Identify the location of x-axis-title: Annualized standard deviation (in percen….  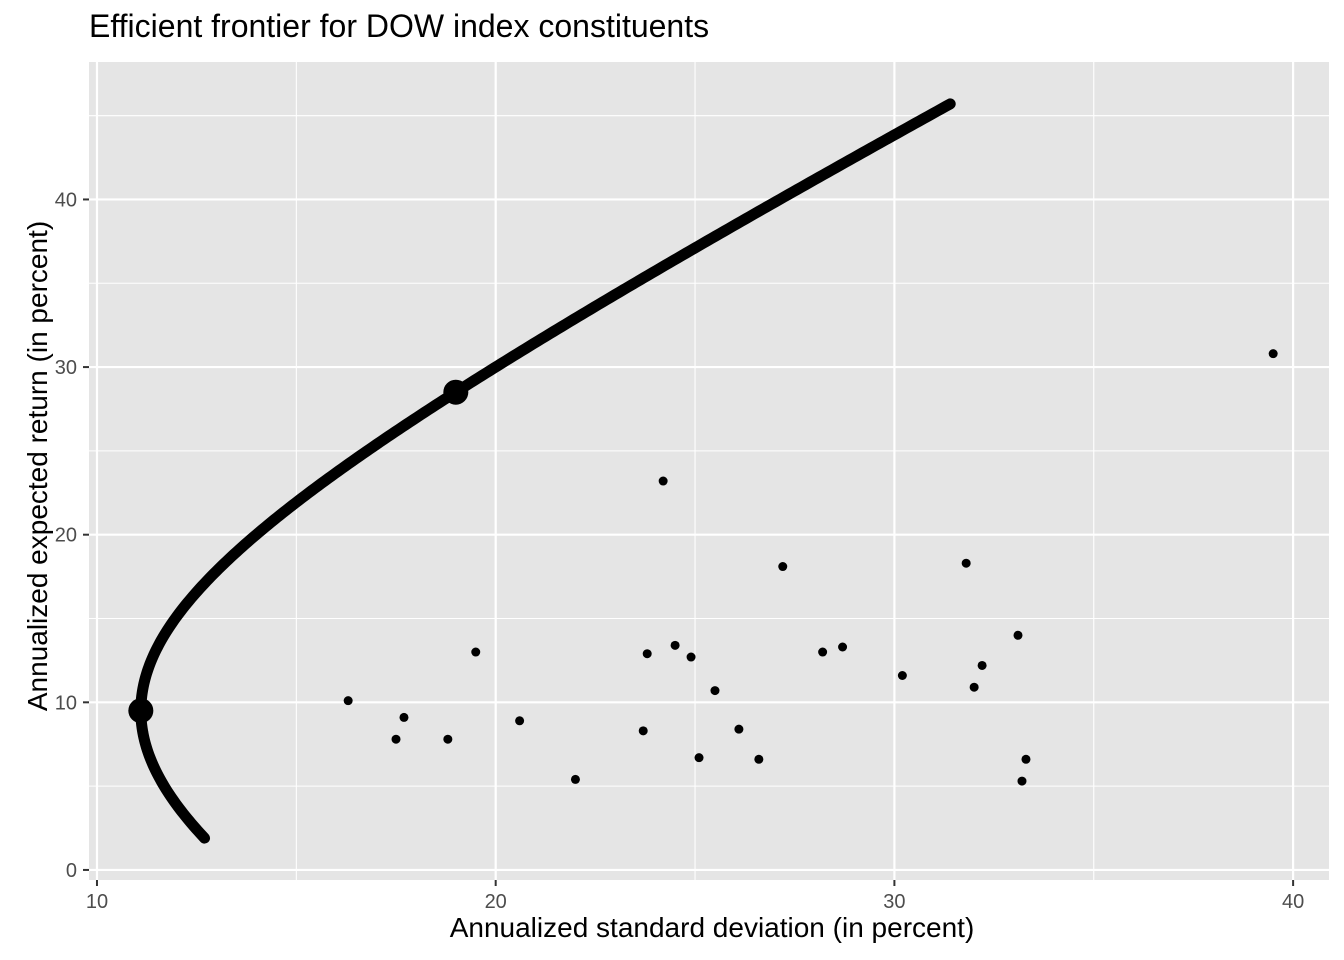
(672, 928).